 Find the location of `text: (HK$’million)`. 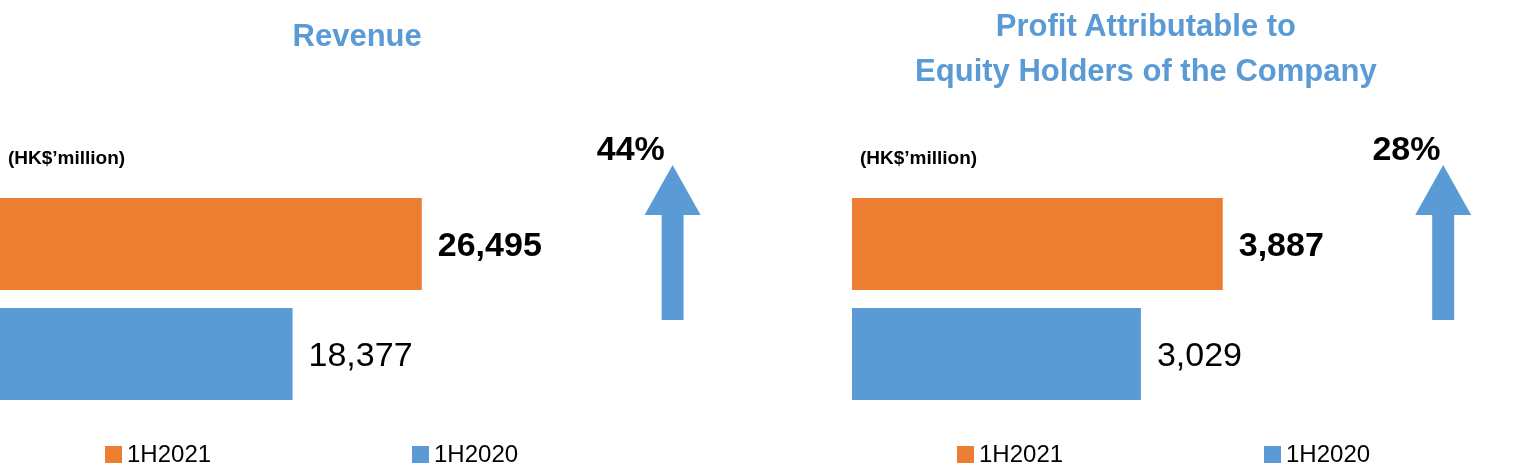

text: (HK$’million) is located at coordinates (919, 157).